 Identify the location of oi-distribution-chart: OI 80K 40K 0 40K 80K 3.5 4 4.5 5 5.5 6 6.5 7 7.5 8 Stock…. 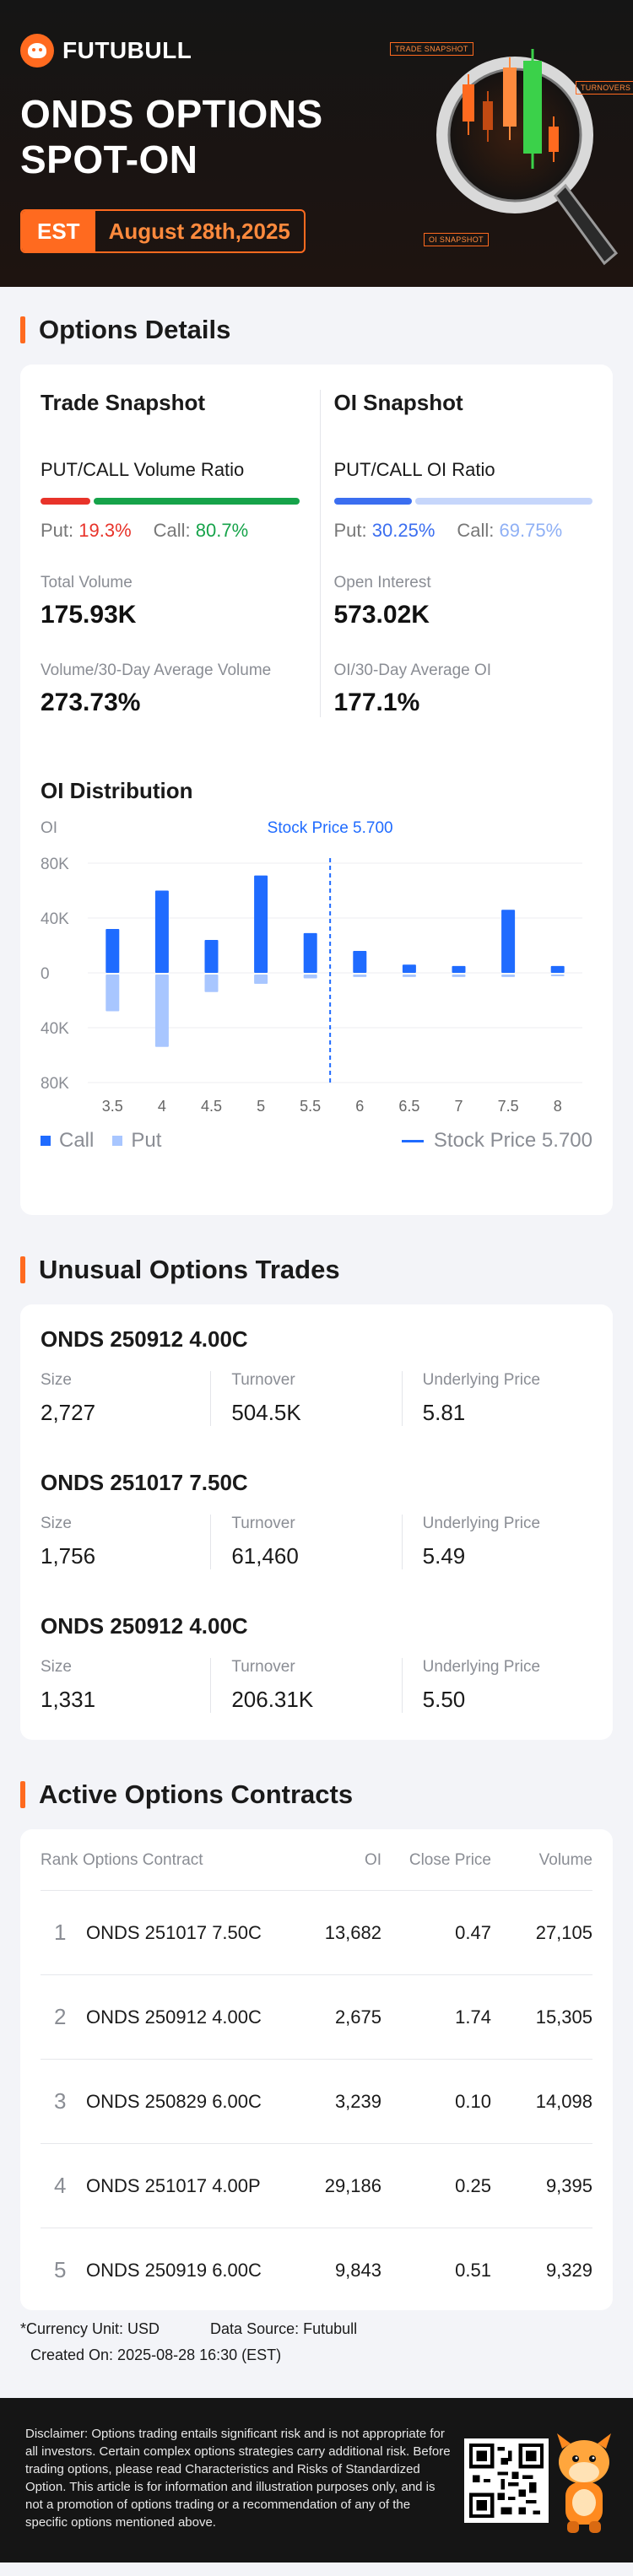
(311, 967).